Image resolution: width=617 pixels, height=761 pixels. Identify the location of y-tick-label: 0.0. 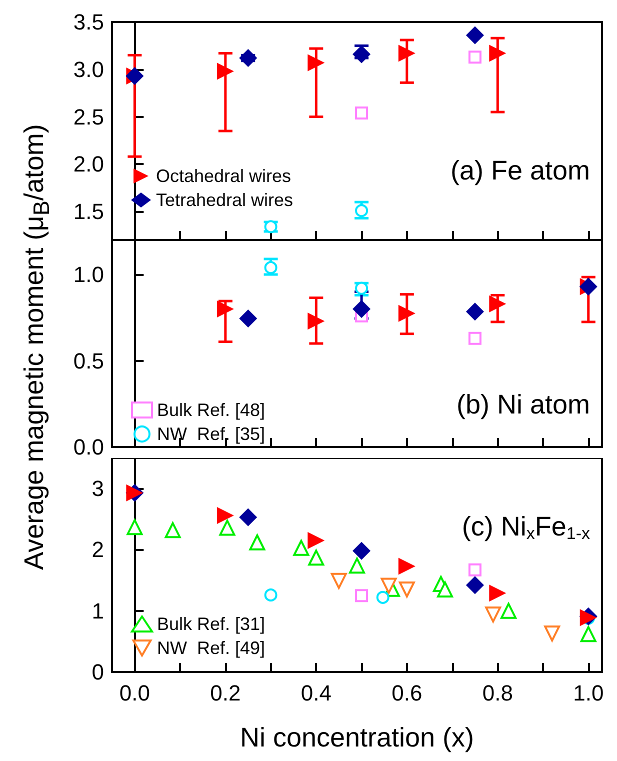
(88, 447).